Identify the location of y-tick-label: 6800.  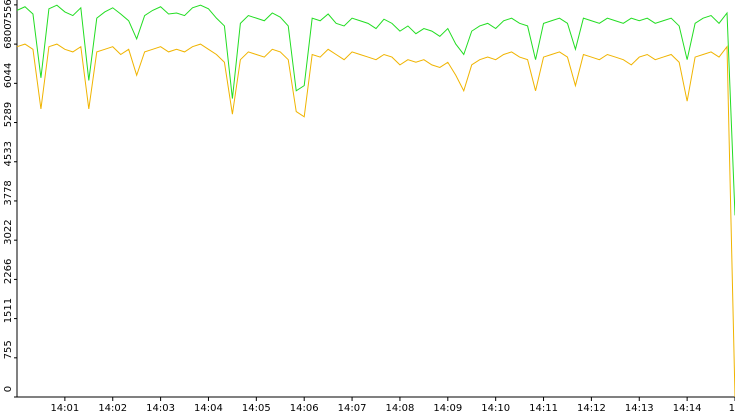
(8, 35).